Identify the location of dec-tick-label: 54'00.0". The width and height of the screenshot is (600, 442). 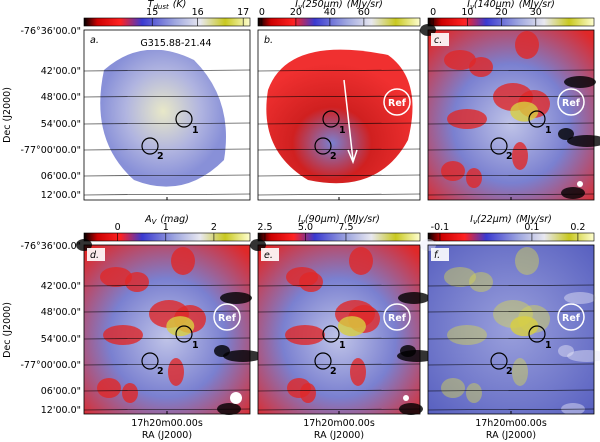
(61, 339).